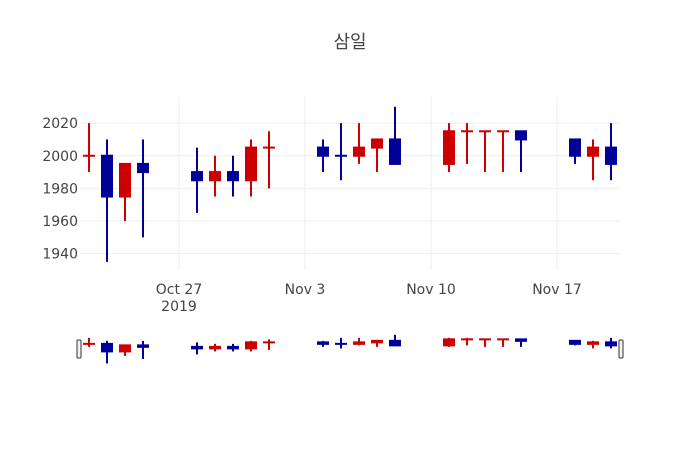  Describe the element at coordinates (350, 42) in the screenshot. I see `chart-title: 삼일` at that location.